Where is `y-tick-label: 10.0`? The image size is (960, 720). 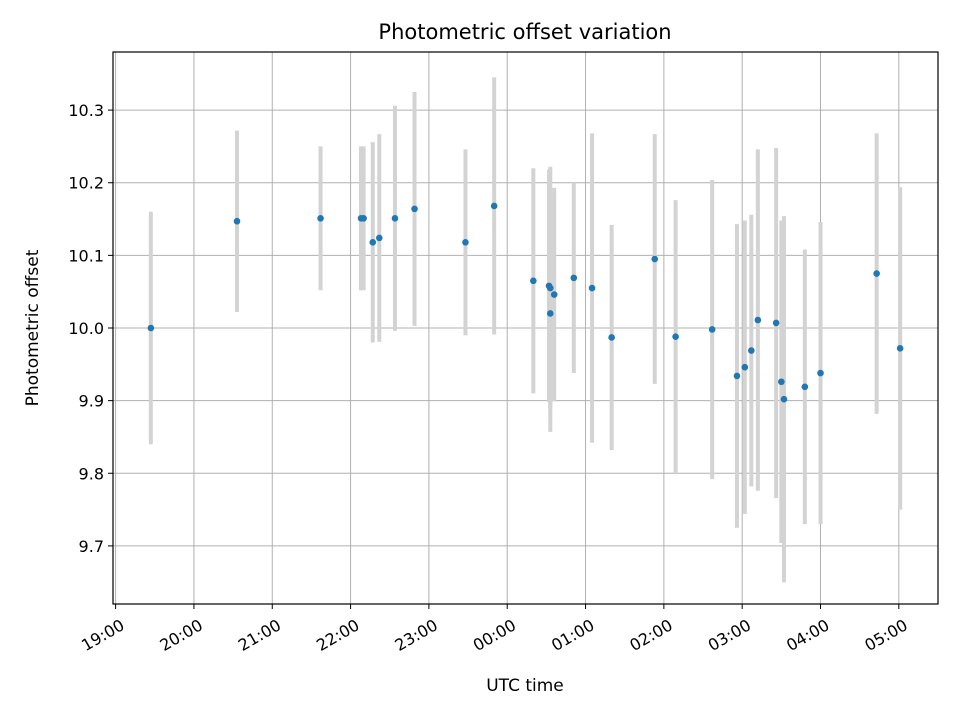 y-tick-label: 10.0 is located at coordinates (86, 328).